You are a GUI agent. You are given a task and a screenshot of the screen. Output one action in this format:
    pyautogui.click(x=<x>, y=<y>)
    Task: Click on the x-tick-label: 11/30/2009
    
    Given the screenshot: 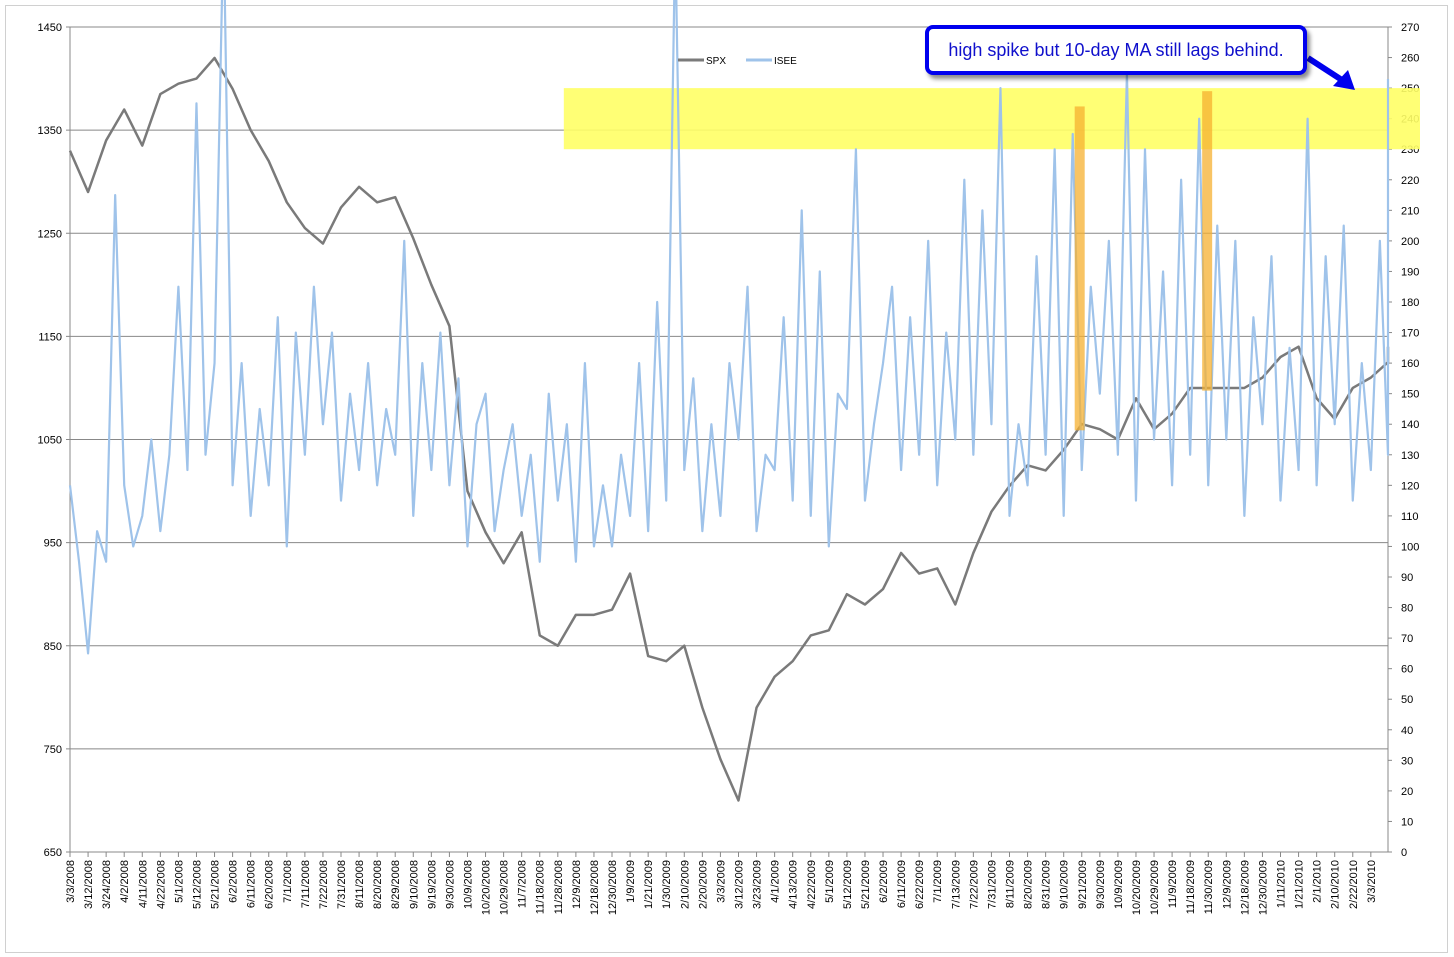 What is the action you would take?
    pyautogui.click(x=1209, y=887)
    